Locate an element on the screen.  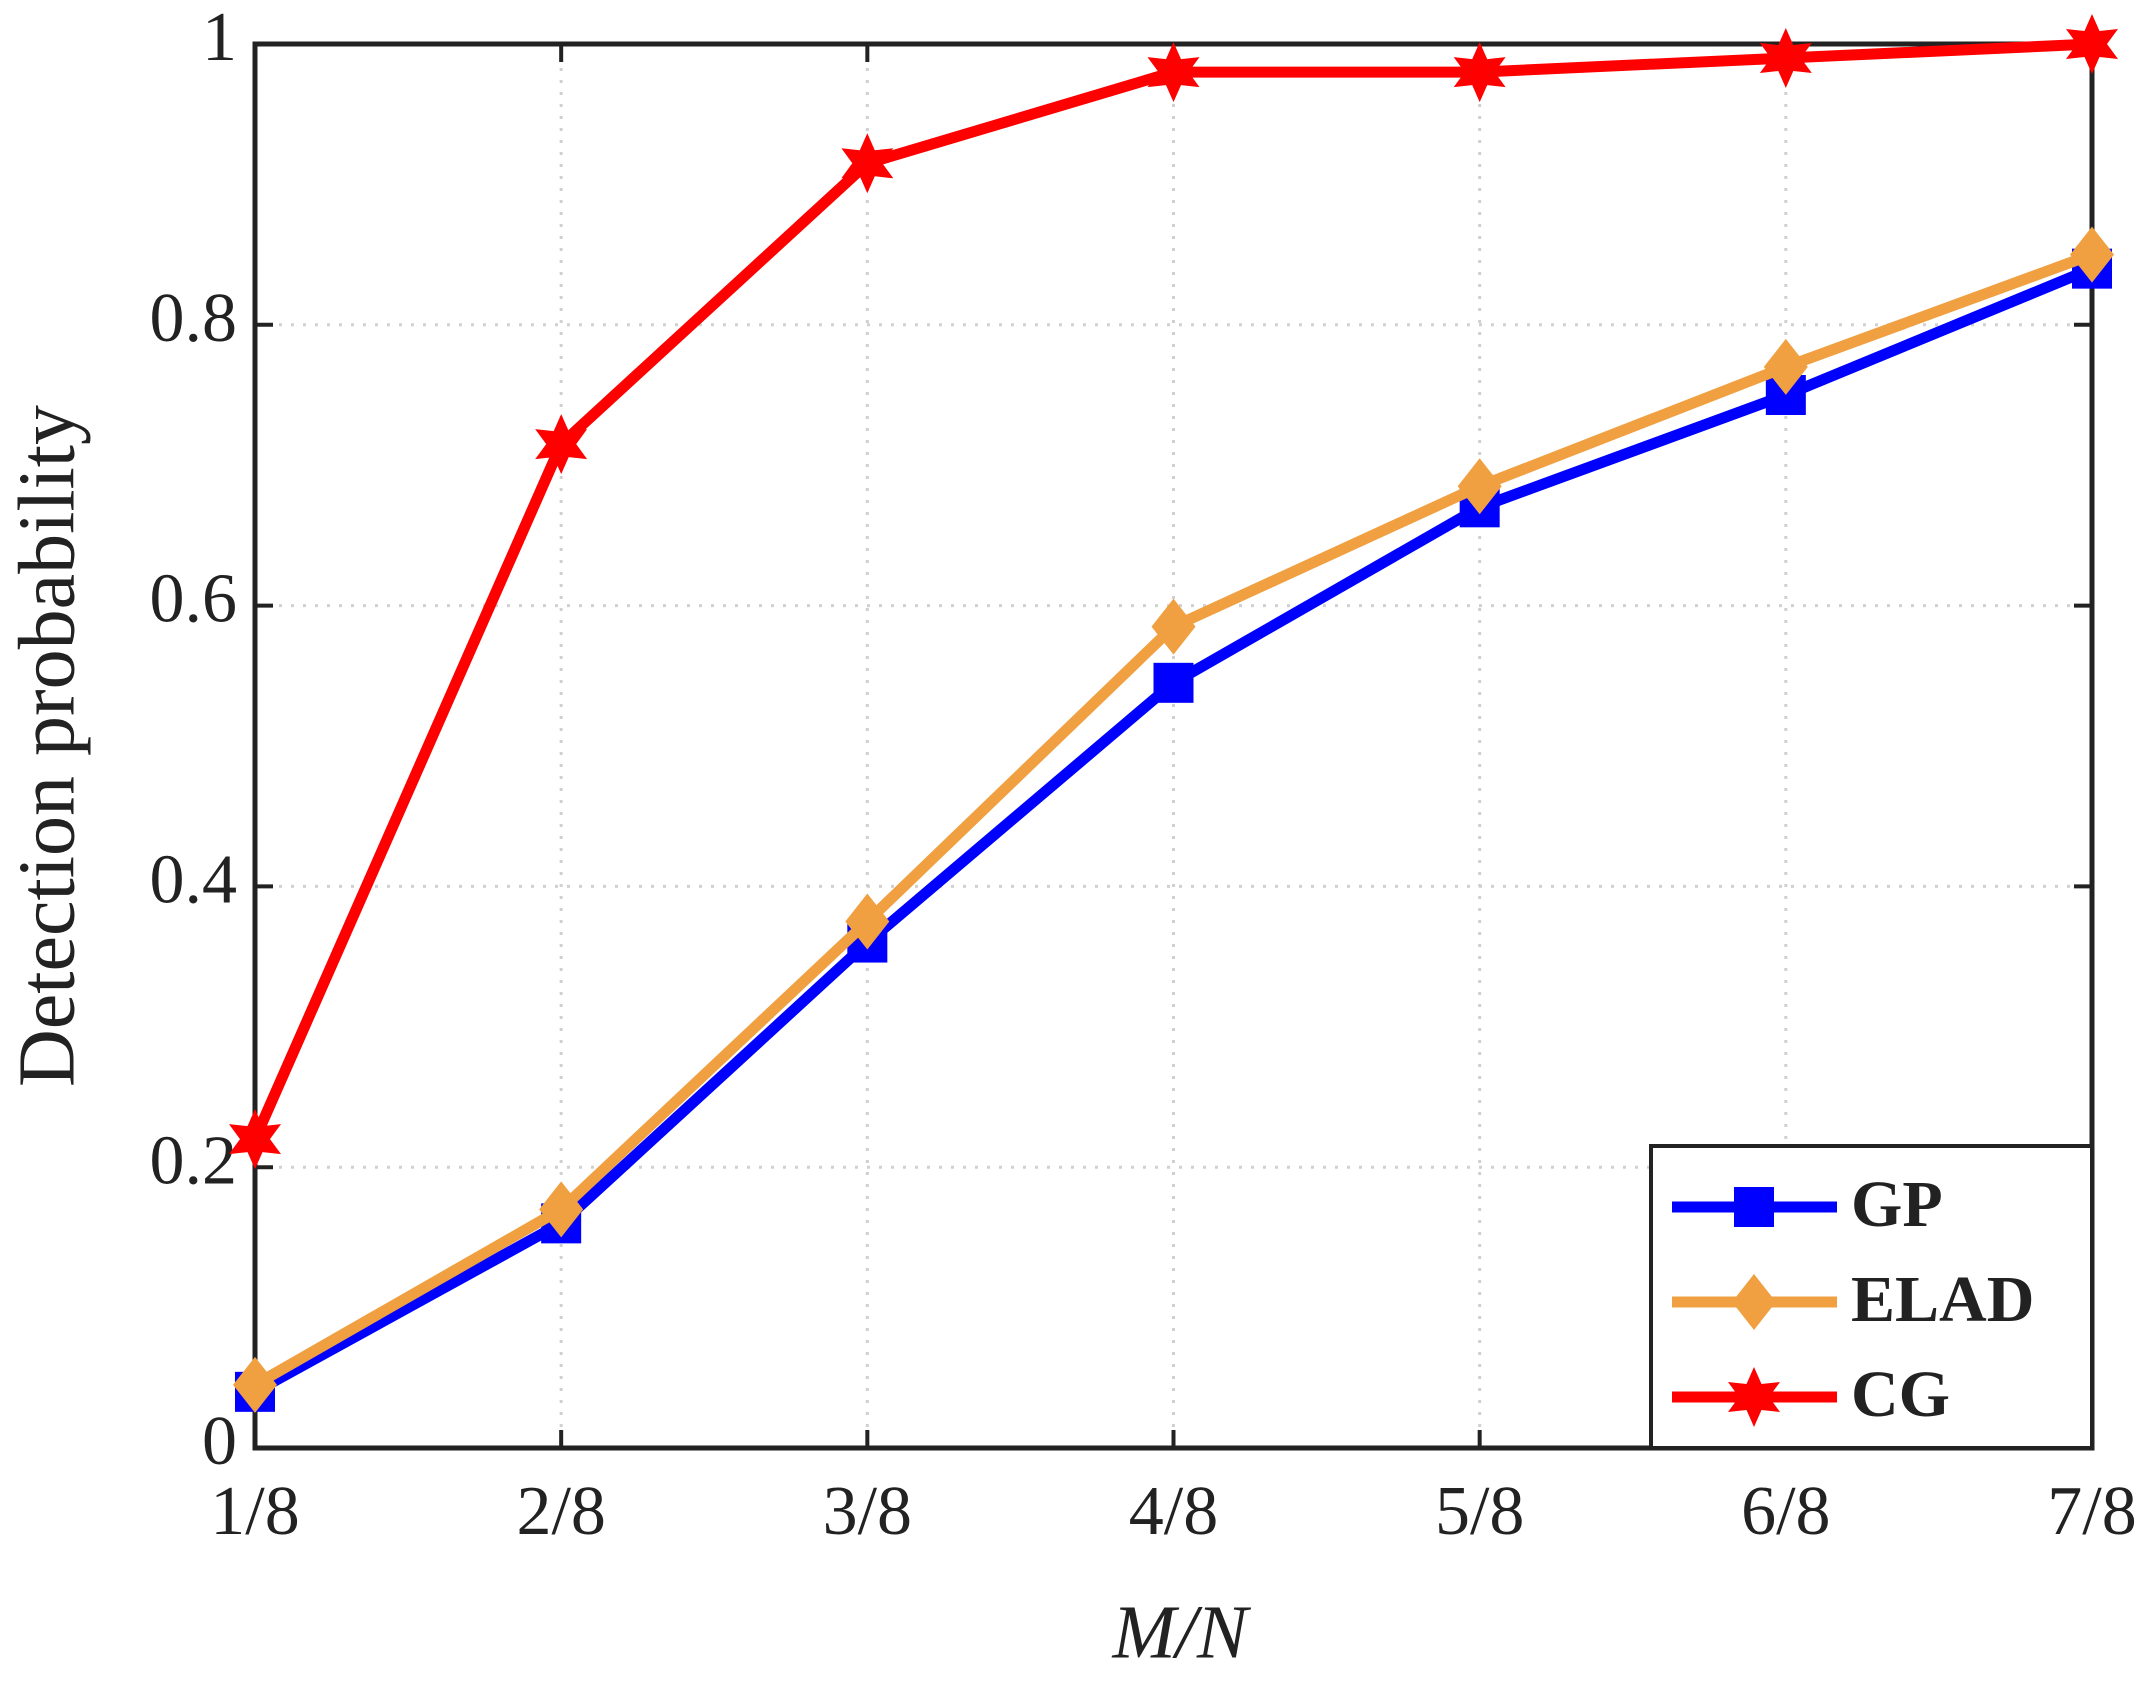
y-tick-label: 0.8 is located at coordinates (194, 318).